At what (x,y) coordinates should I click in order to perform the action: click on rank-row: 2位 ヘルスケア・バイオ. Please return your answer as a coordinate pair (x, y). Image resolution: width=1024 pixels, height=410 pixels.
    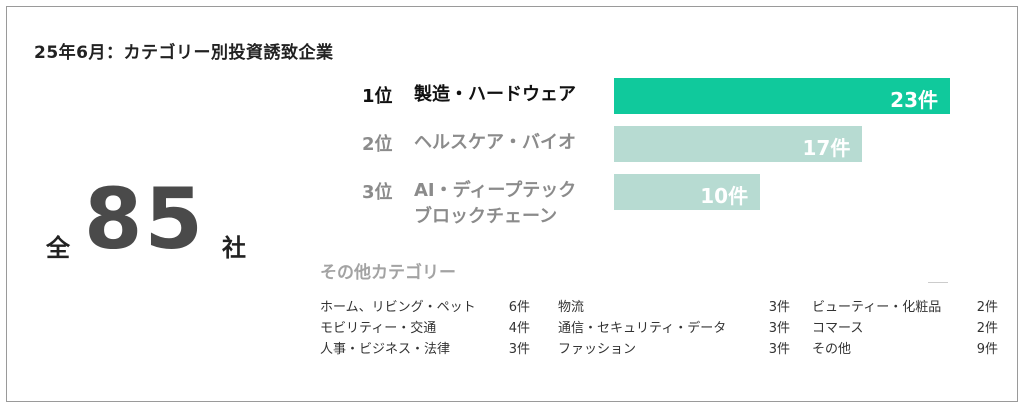
    Looking at the image, I should click on (469, 143).